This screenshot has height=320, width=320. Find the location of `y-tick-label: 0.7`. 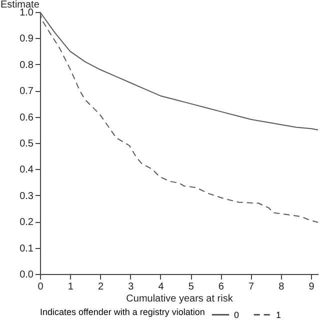

y-tick-label: 0.7 is located at coordinates (27, 92).